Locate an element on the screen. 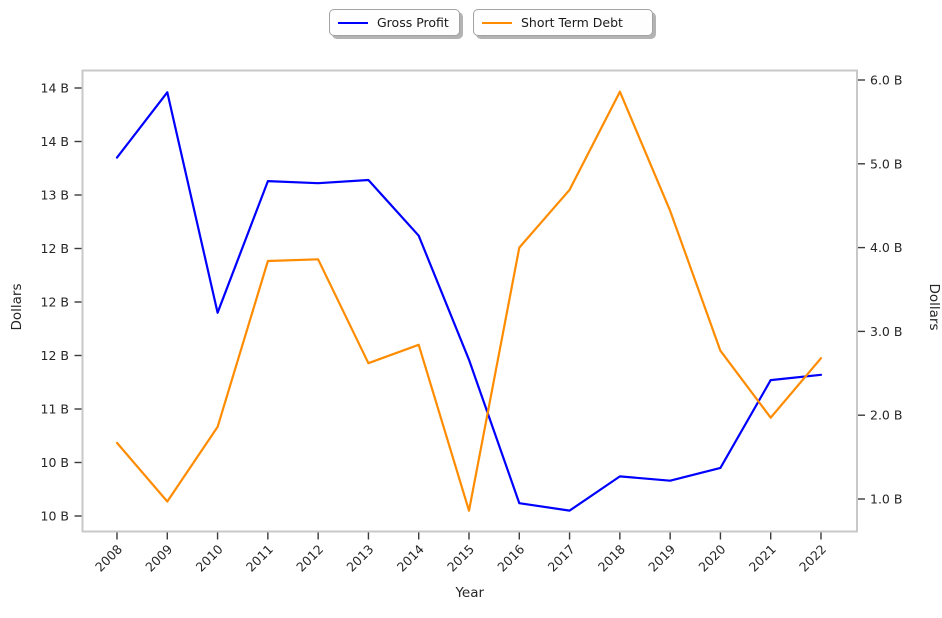  x-tick-label: 2010 is located at coordinates (209, 557).